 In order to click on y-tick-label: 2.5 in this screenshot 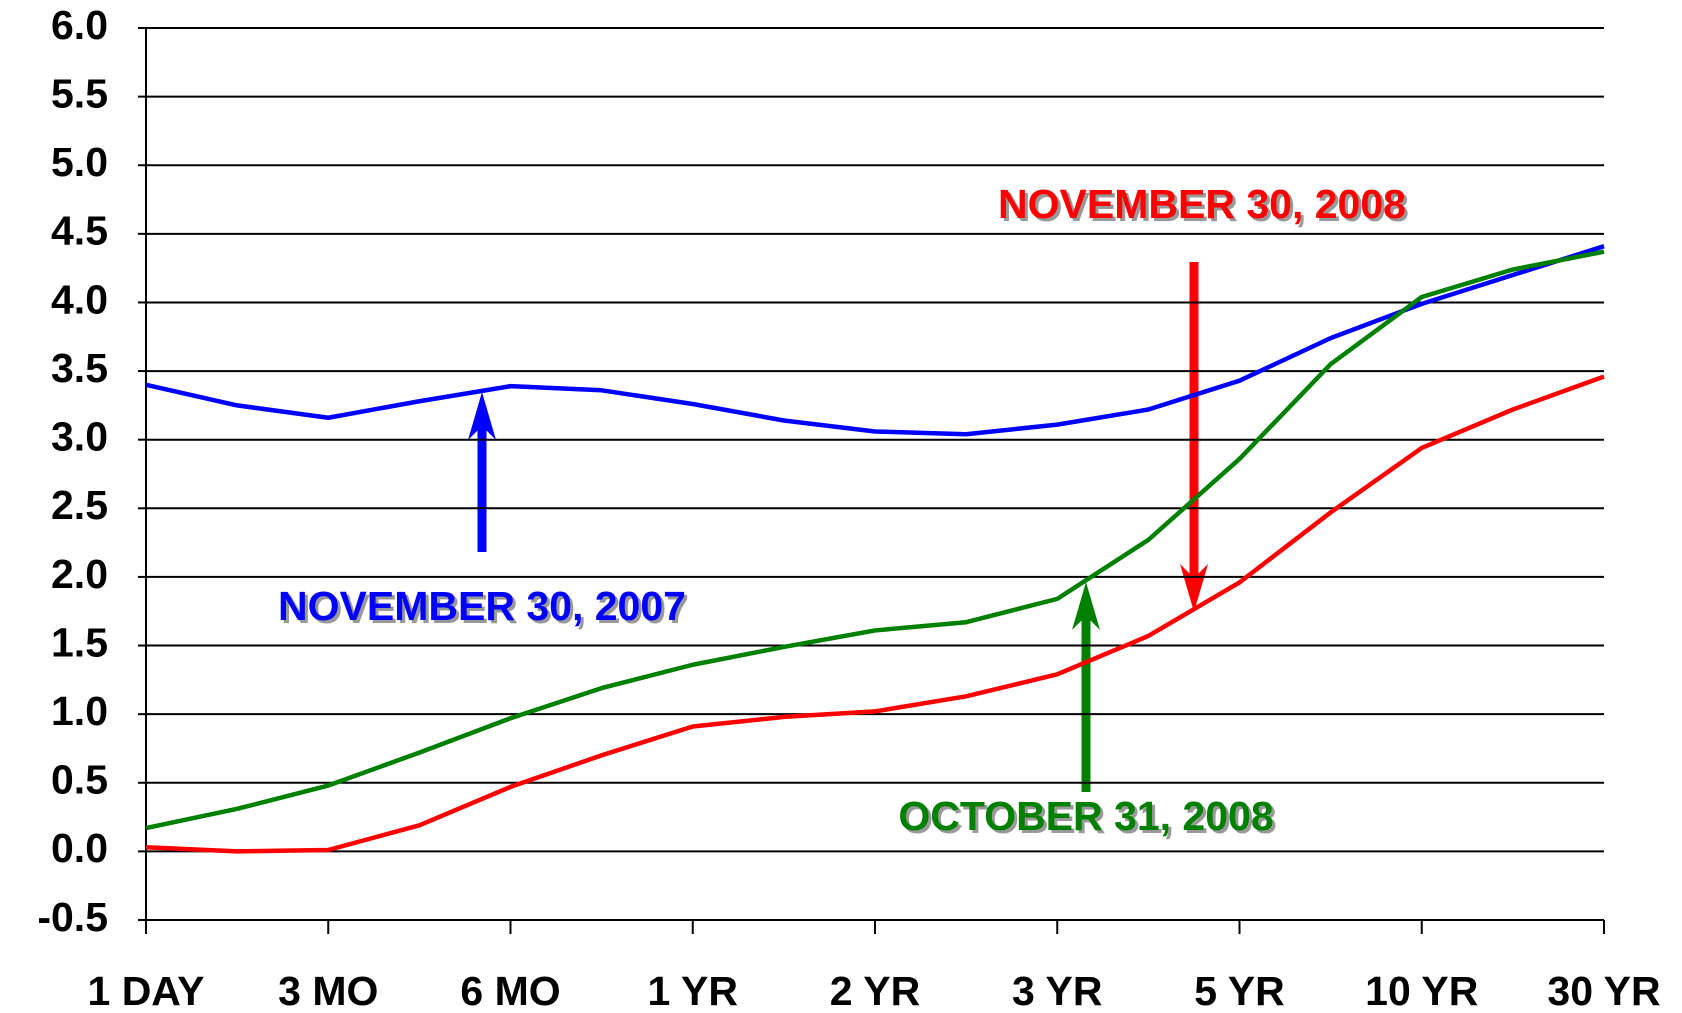, I will do `click(79, 505)`.